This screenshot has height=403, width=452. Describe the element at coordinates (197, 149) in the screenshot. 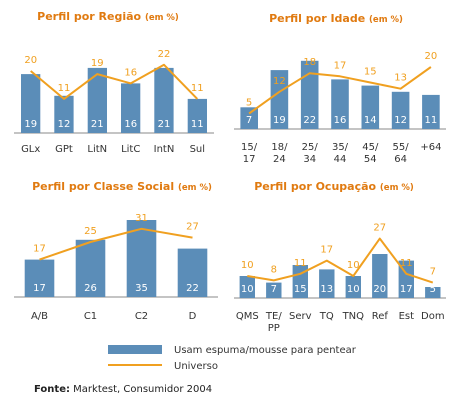

I see `category-tick-label: Sul` at that location.